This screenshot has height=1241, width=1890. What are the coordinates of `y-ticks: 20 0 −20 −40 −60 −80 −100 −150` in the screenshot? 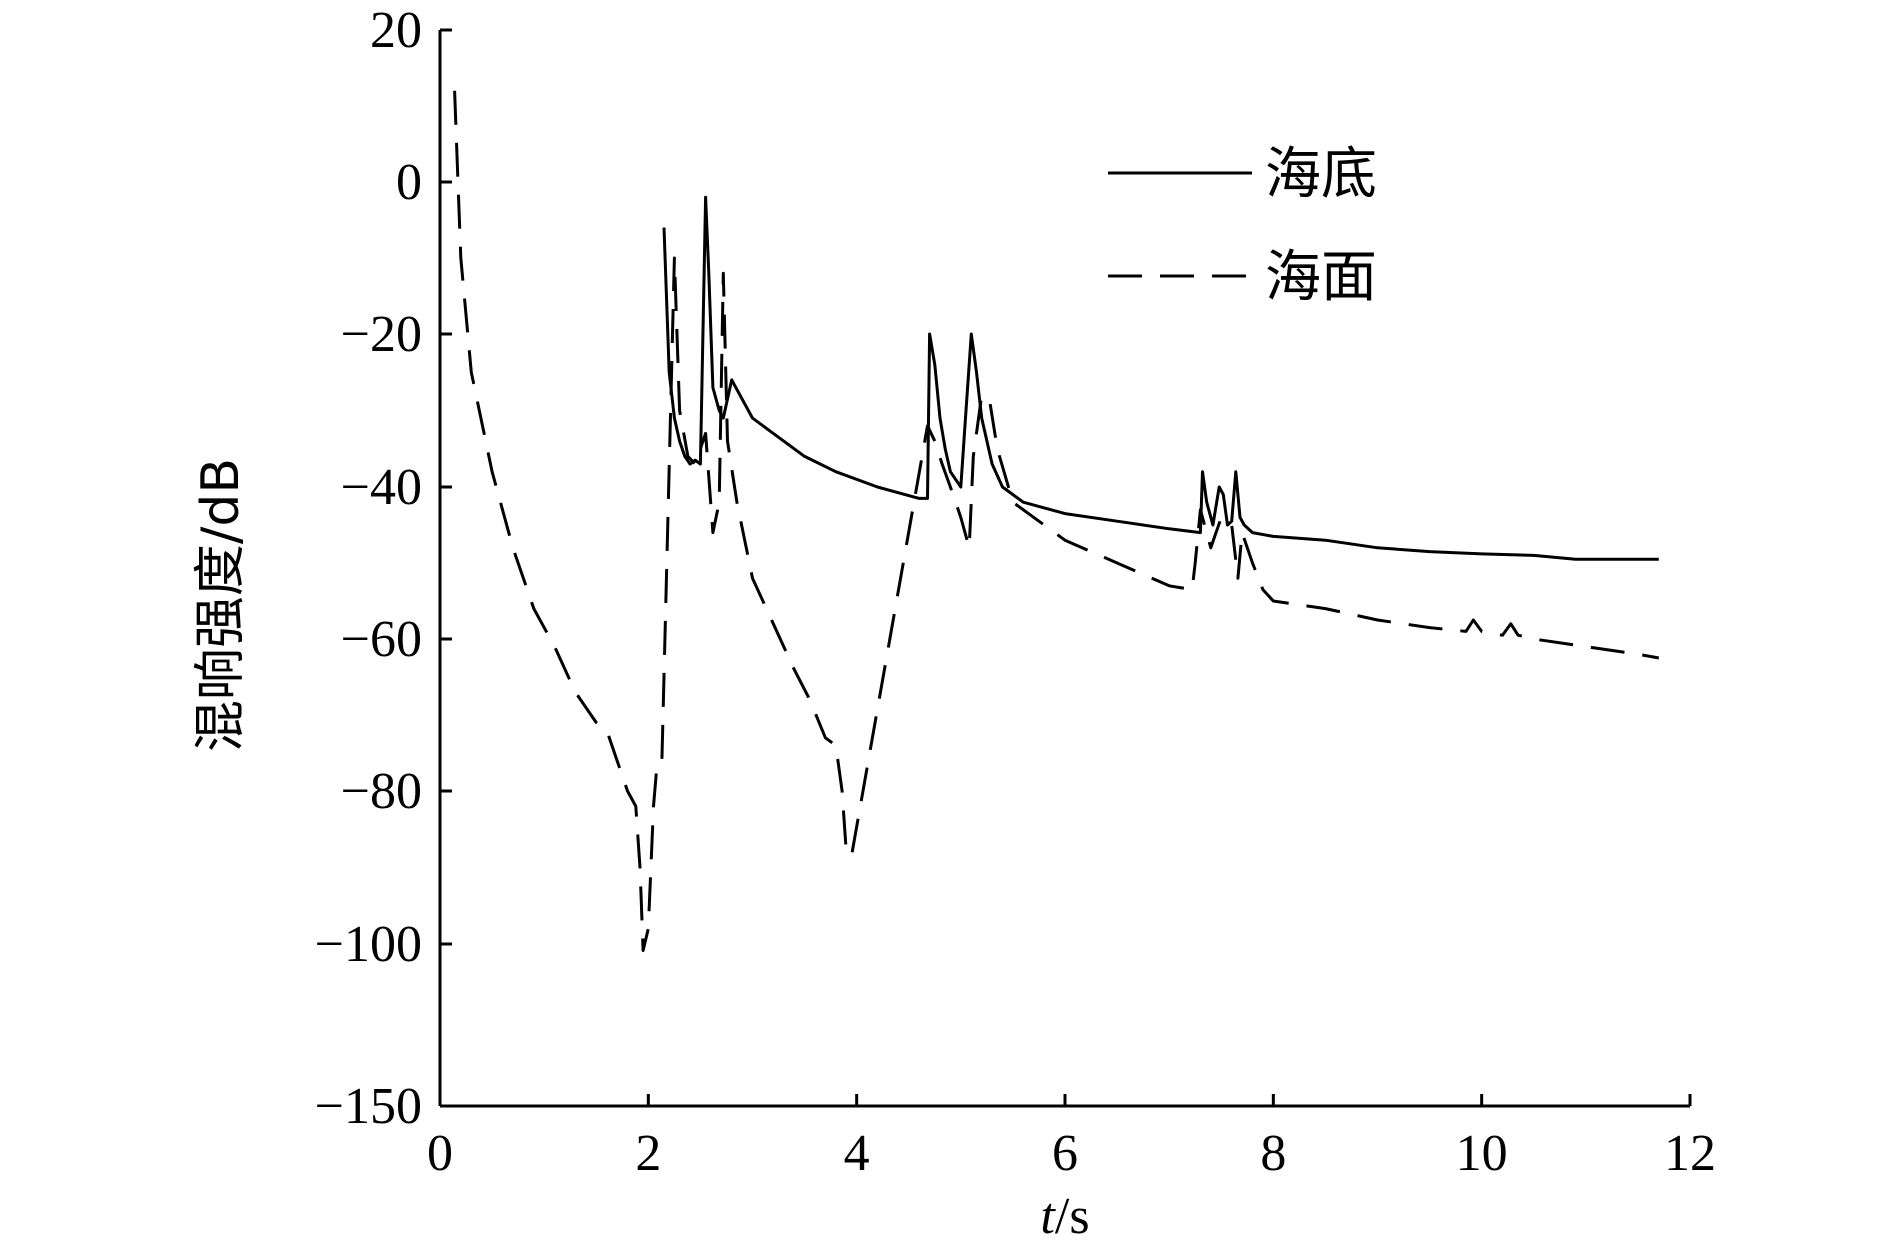 It's located at (383, 568).